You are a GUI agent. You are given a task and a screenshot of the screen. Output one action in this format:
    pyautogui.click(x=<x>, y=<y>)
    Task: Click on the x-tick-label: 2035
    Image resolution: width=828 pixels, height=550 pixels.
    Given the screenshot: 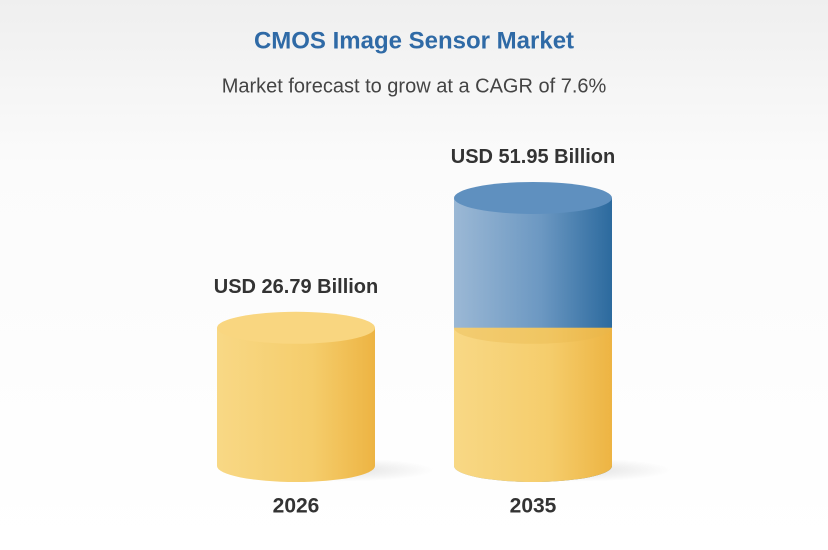 What is the action you would take?
    pyautogui.click(x=533, y=506)
    